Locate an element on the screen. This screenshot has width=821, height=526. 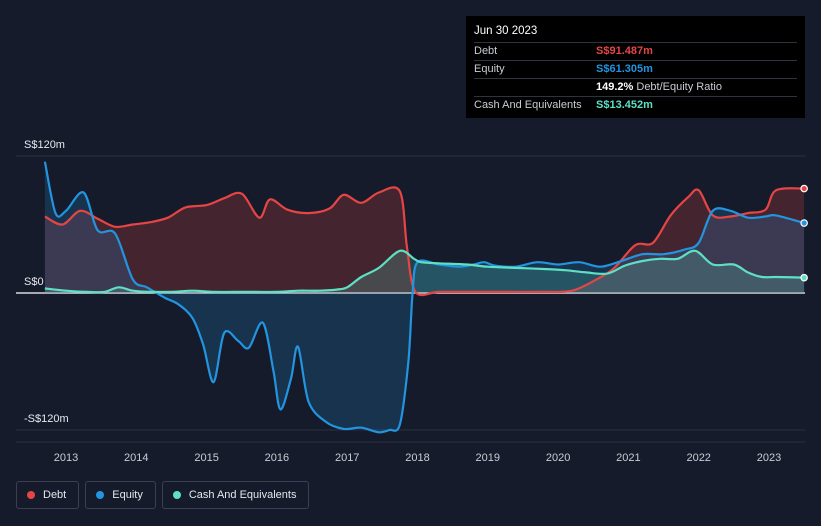
x-tick-label-2013: 2013 is located at coordinates (66, 458).